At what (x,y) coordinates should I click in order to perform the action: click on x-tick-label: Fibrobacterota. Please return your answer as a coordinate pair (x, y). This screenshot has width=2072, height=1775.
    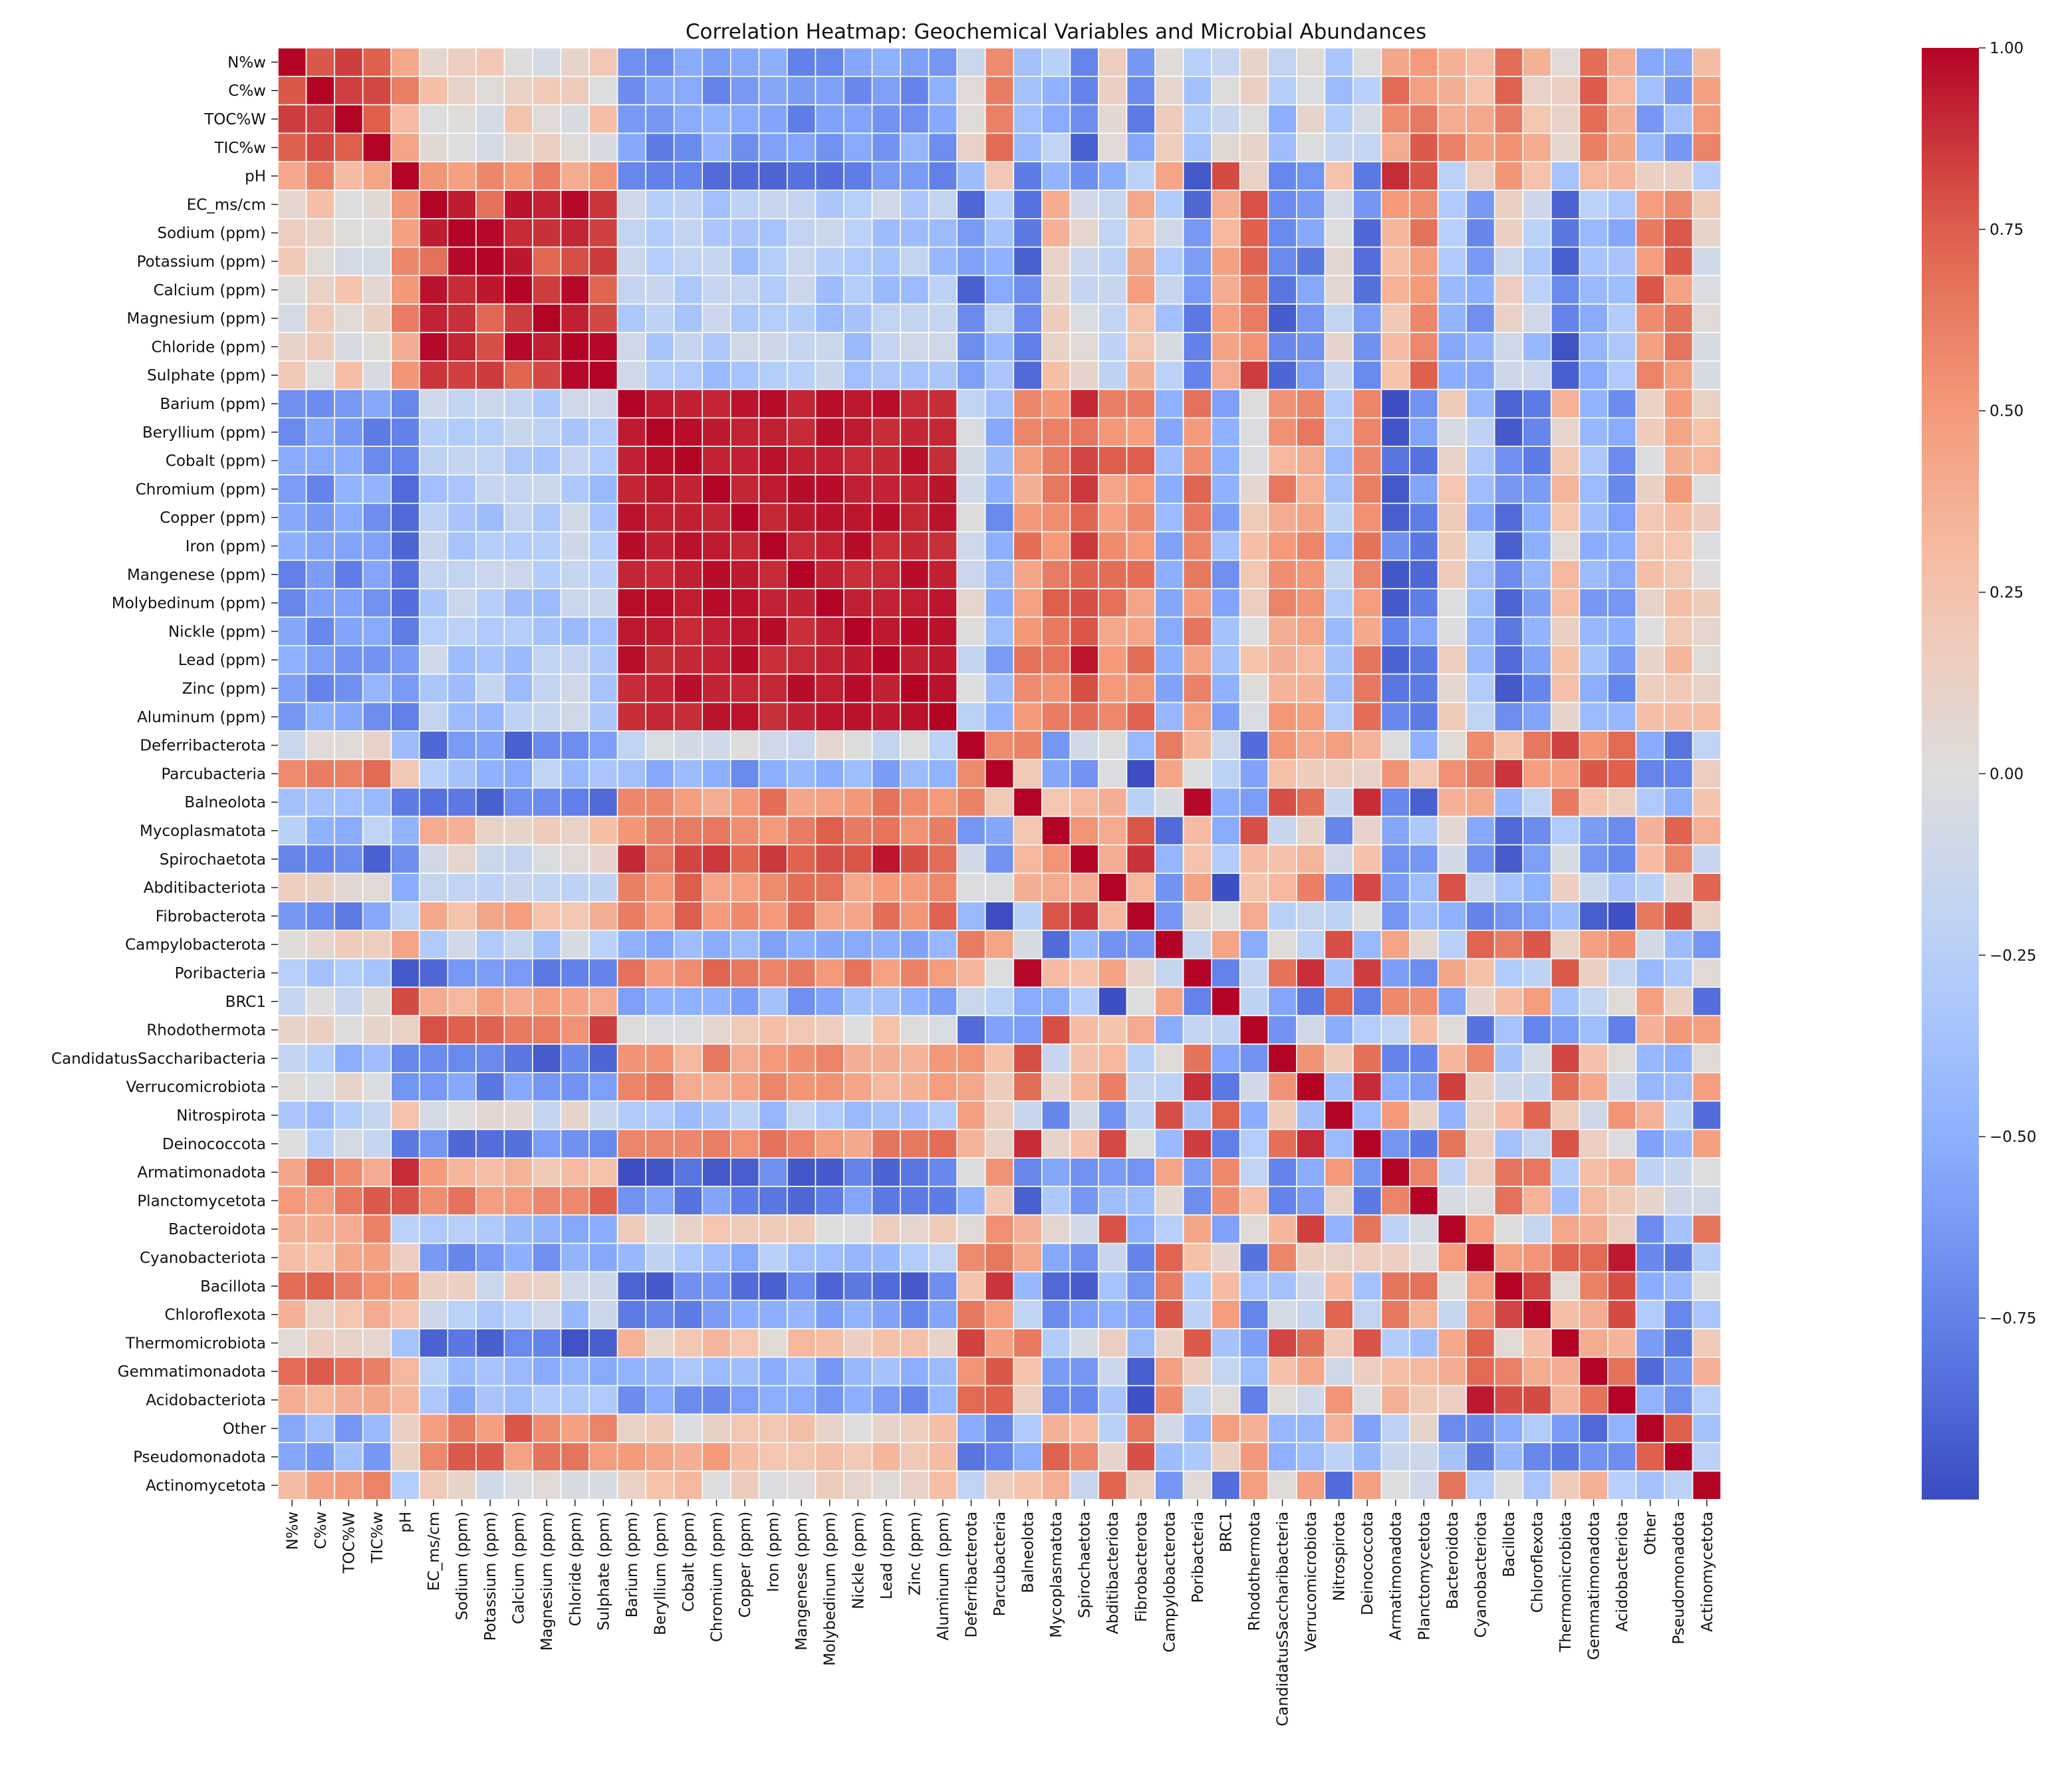
    Looking at the image, I should click on (1141, 1567).